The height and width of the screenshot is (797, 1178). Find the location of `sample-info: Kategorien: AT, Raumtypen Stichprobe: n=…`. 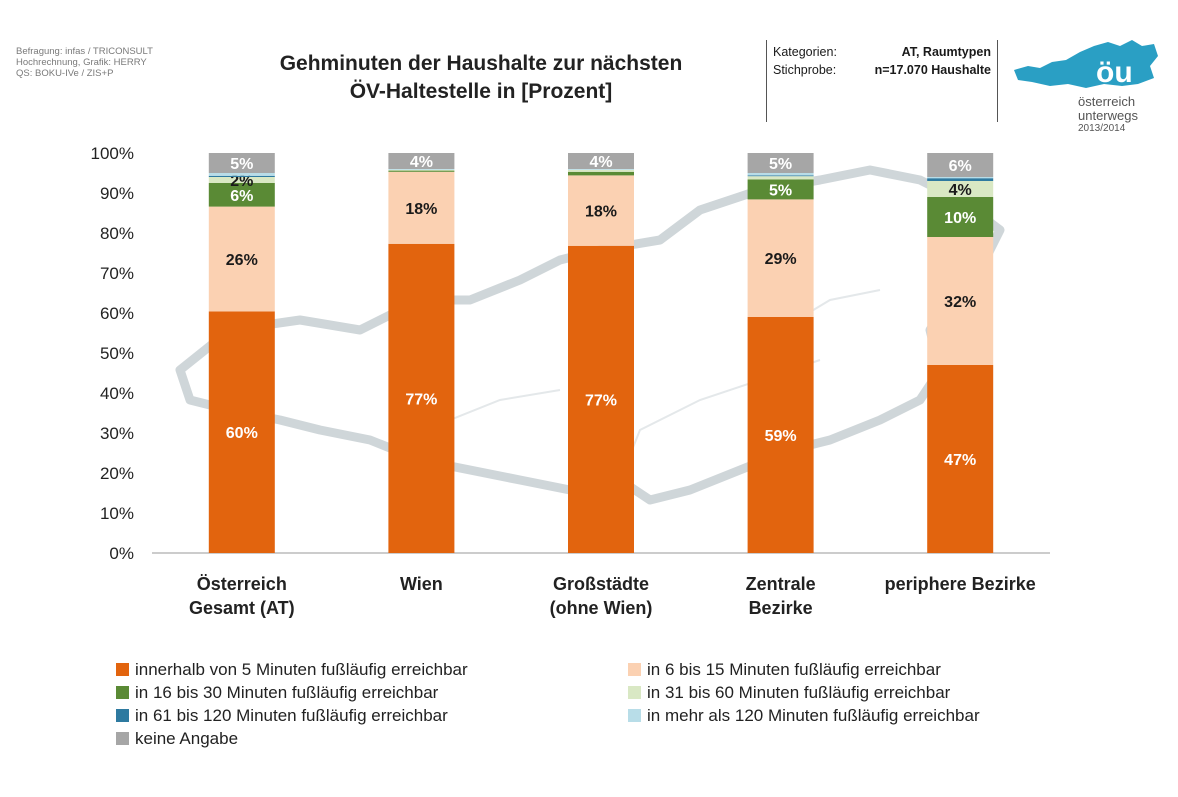

sample-info: Kategorien: AT, Raumtypen Stichprobe: n=… is located at coordinates (882, 81).